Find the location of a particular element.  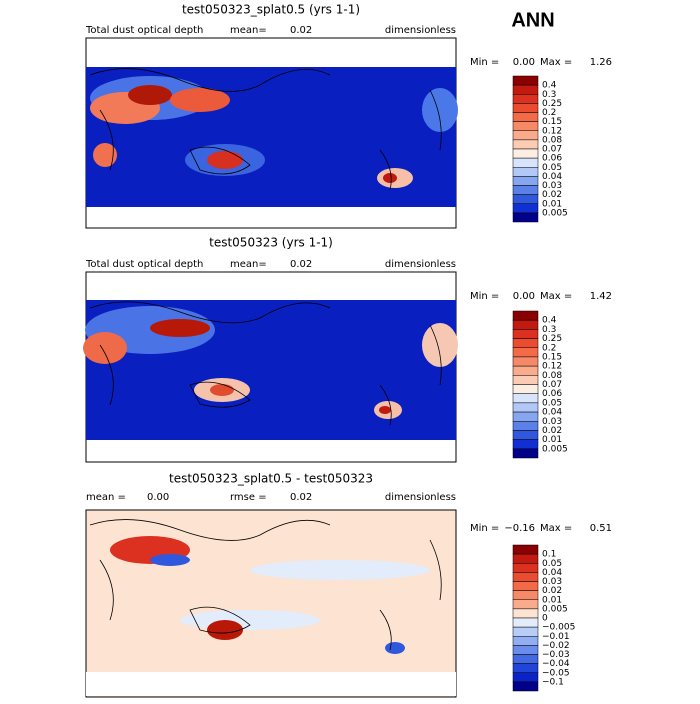

colorbar-label: 0.12 is located at coordinates (552, 367).